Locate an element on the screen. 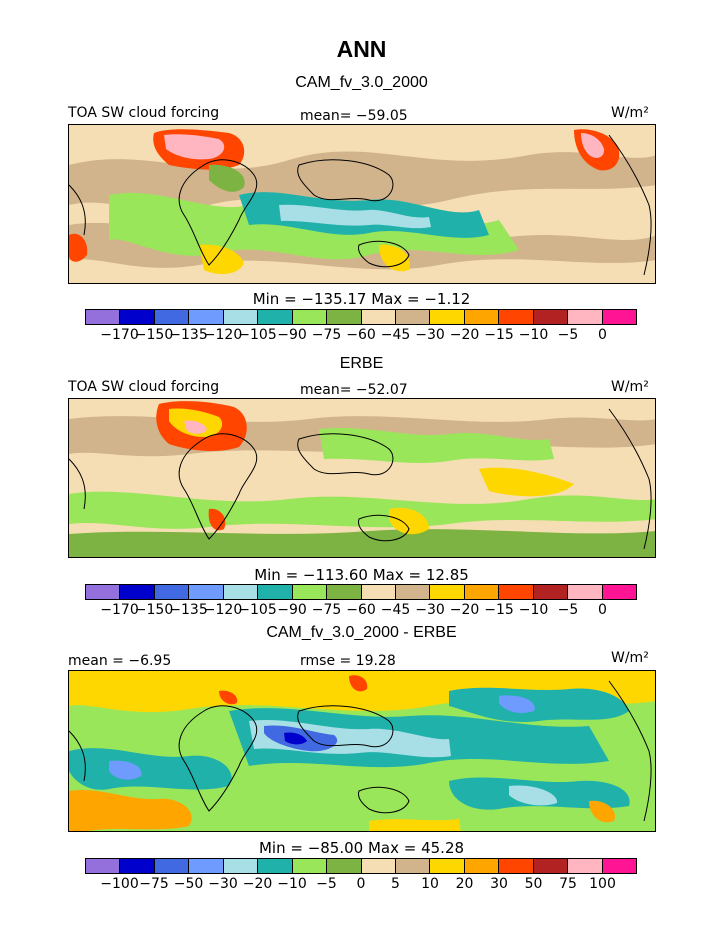 The width and height of the screenshot is (723, 935). main-title: ANN is located at coordinates (361, 49).